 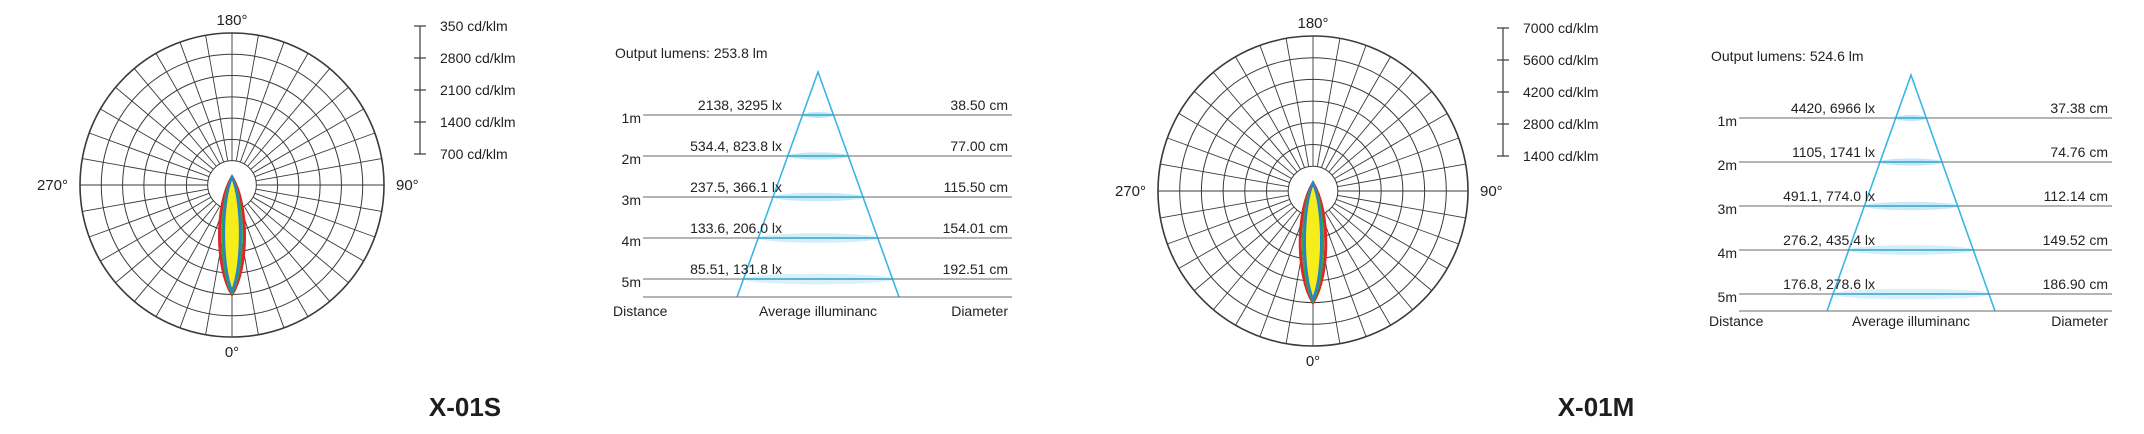 What do you see at coordinates (1915, 202) in the screenshot?
I see `cone-row: 3m 491.1, 774.0 lx 112.14 cm` at bounding box center [1915, 202].